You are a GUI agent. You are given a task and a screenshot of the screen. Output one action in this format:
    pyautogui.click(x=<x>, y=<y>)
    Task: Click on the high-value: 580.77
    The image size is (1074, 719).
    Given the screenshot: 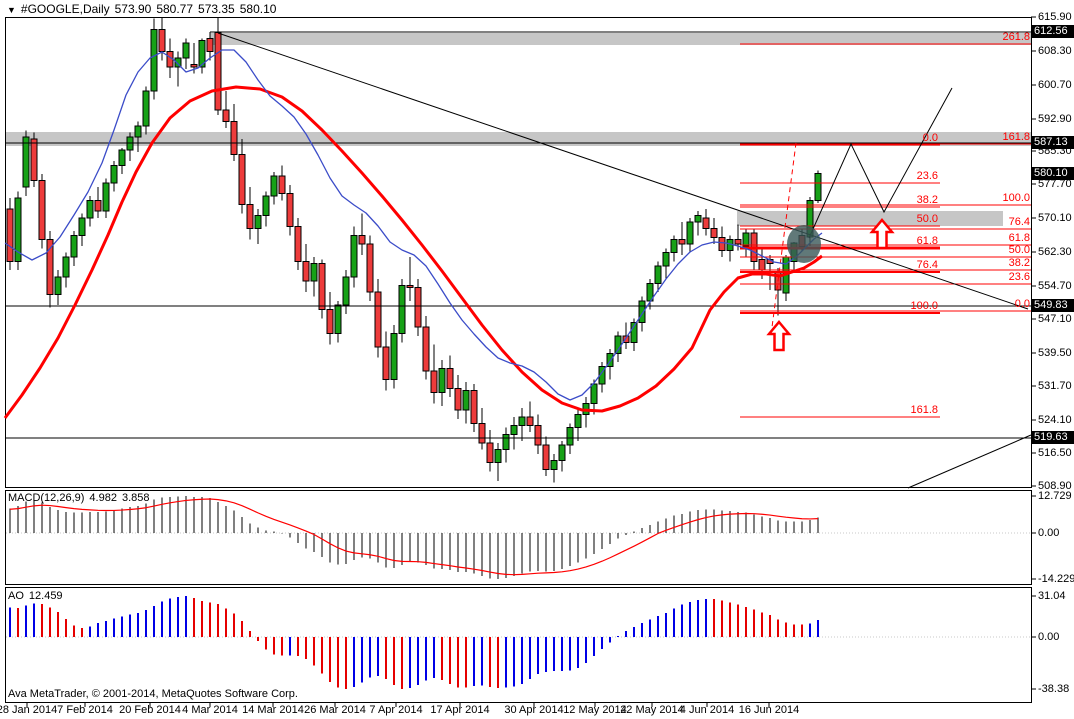 What is the action you would take?
    pyautogui.click(x=175, y=9)
    